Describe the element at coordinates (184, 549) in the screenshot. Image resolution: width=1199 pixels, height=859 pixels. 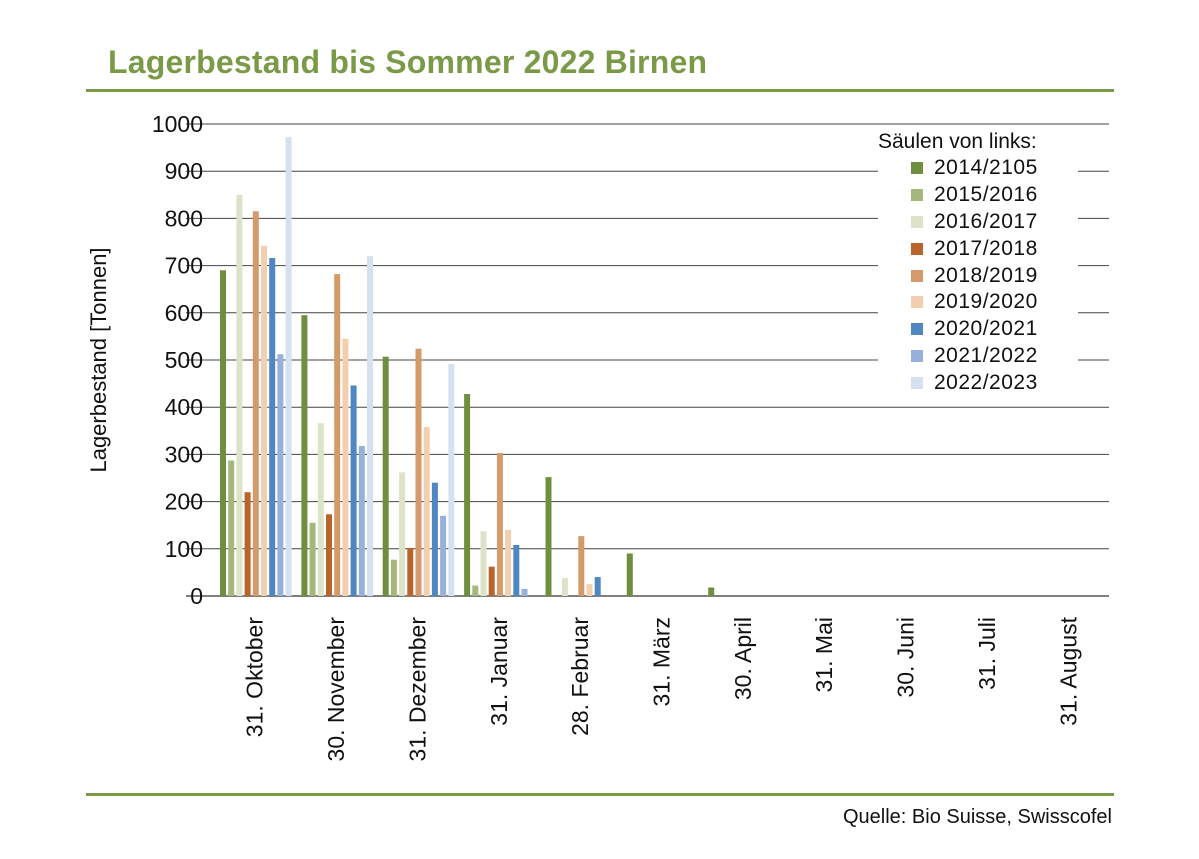
I see `y-tick-label: 100` at that location.